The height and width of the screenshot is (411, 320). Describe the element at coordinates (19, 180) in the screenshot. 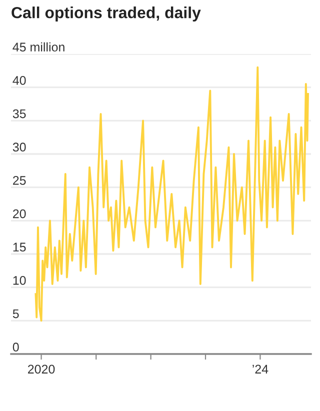

I see `y-tick-label: 25` at that location.